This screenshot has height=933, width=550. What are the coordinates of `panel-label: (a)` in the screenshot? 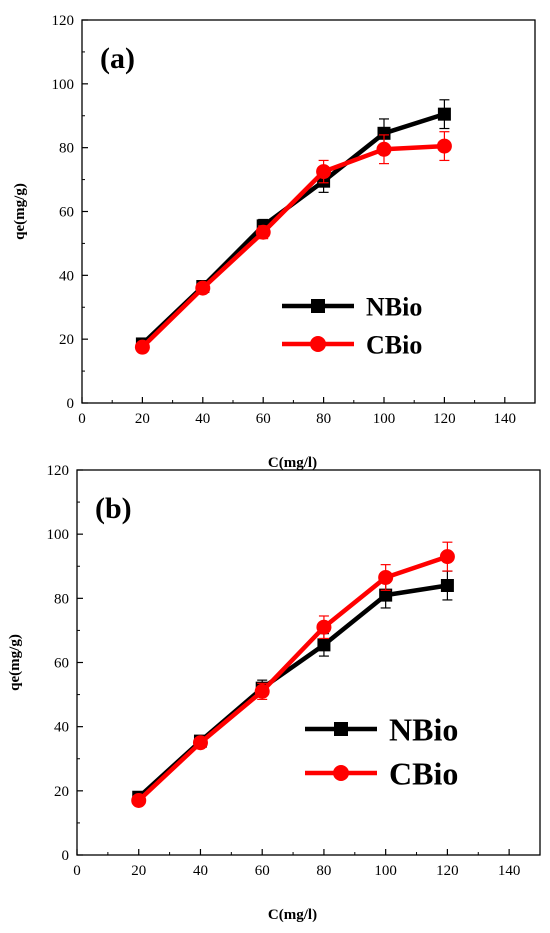 It's located at (117, 58).